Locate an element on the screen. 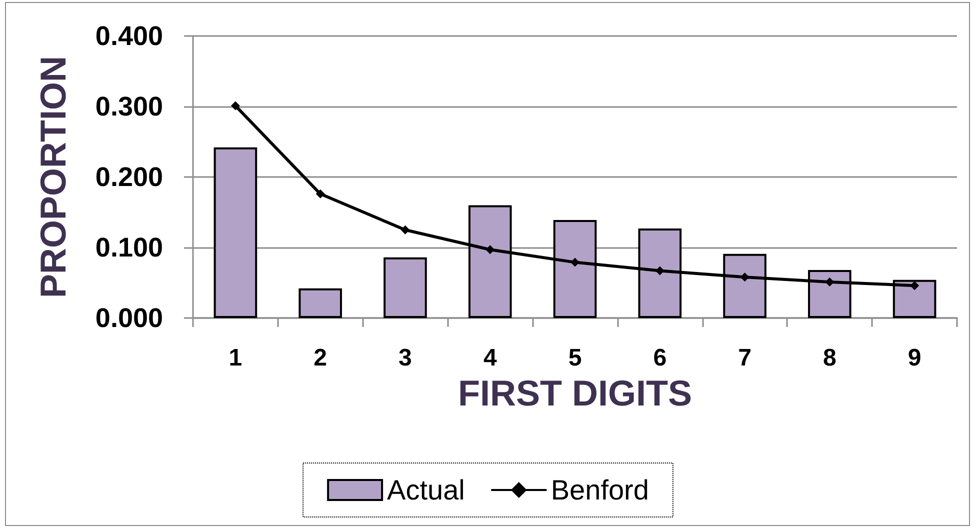 This screenshot has width=976, height=530. x-tick-label: 2 is located at coordinates (321, 358).